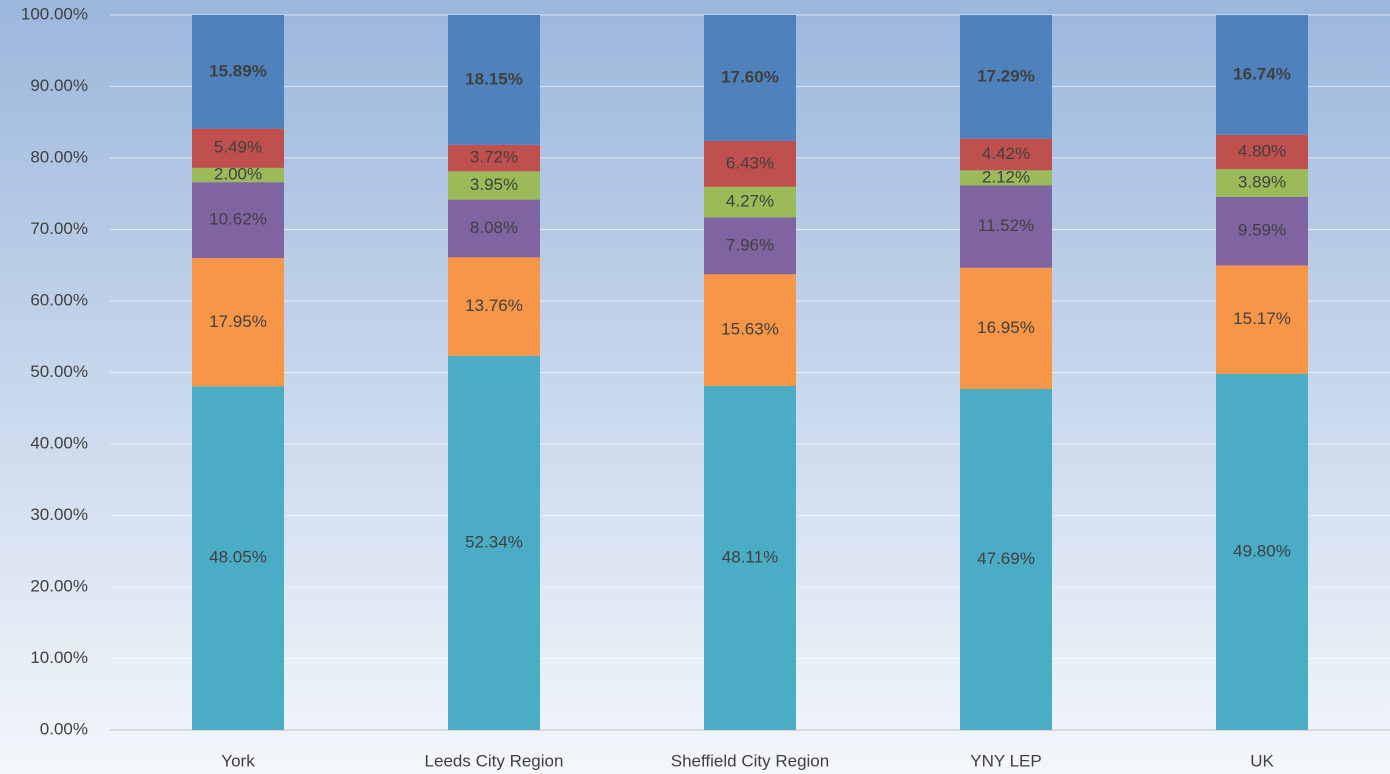 This screenshot has height=774, width=1390. I want to click on data-label: 4.27%, so click(750, 201).